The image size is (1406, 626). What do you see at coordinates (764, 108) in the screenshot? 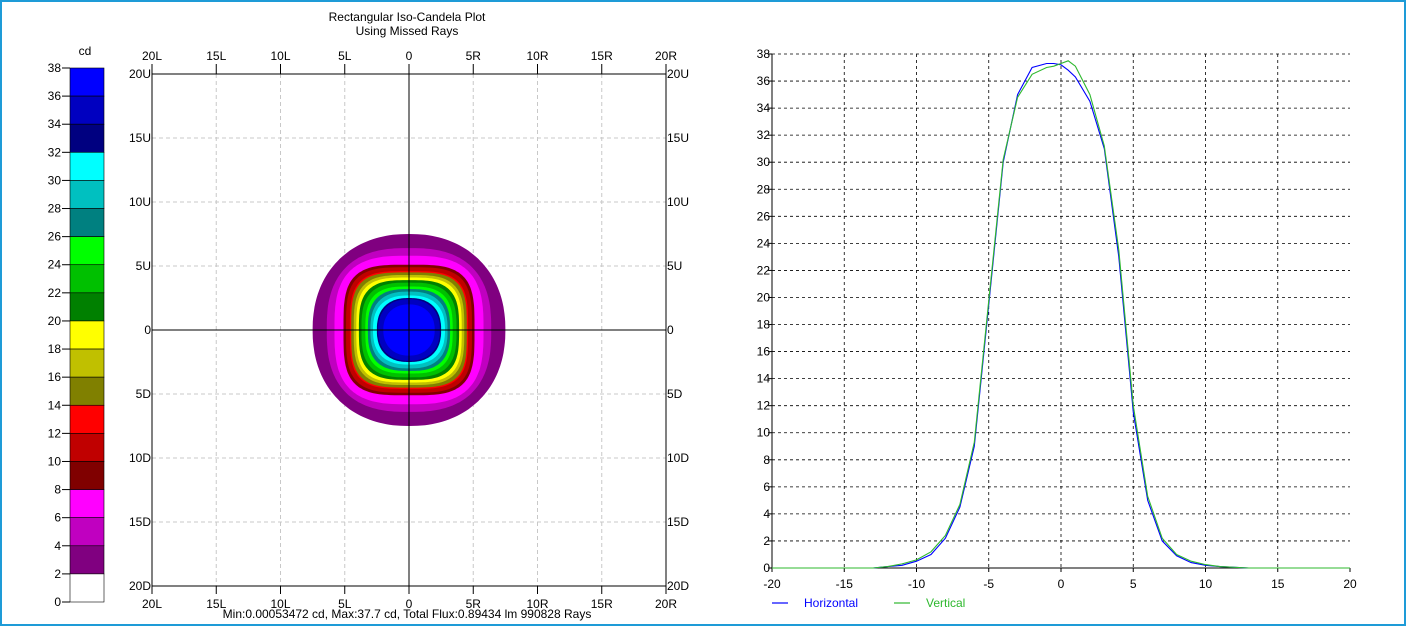
I see `y-tick-label: 34` at bounding box center [764, 108].